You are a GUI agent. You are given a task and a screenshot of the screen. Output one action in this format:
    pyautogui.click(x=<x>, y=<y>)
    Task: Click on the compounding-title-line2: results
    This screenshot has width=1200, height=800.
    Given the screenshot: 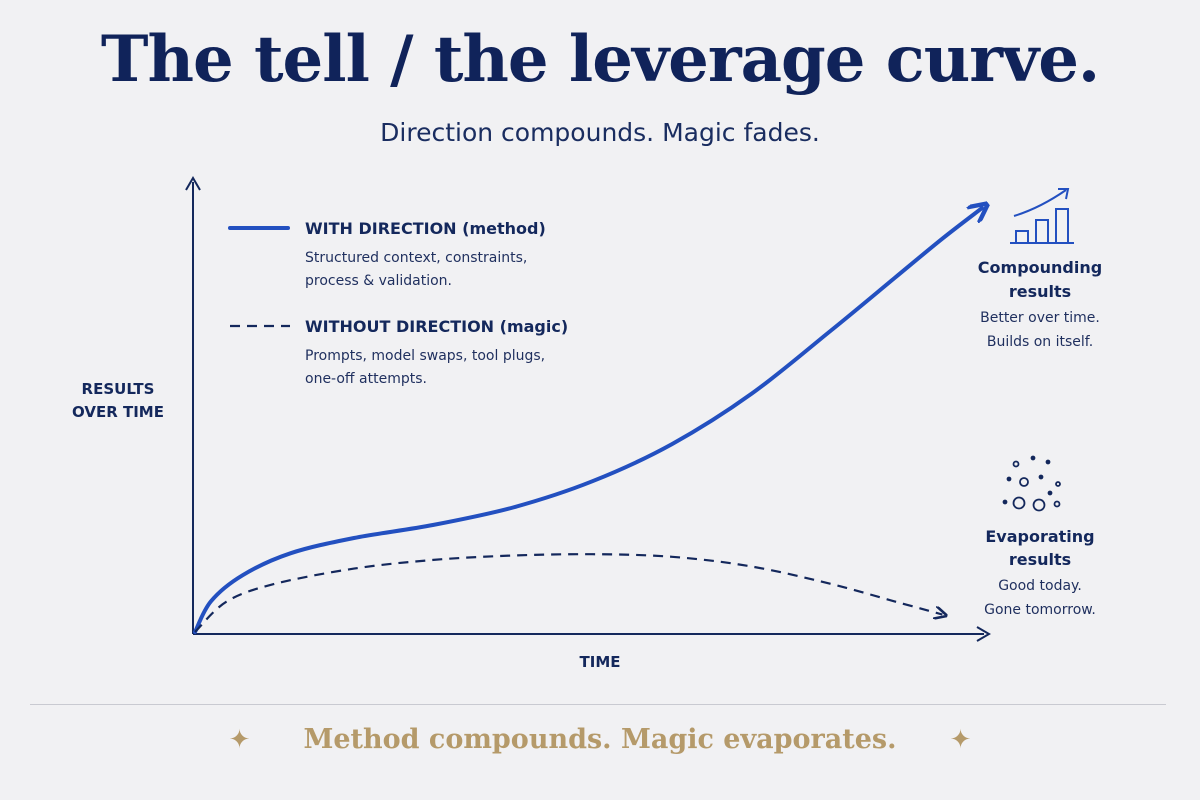 What is the action you would take?
    pyautogui.click(x=1040, y=291)
    